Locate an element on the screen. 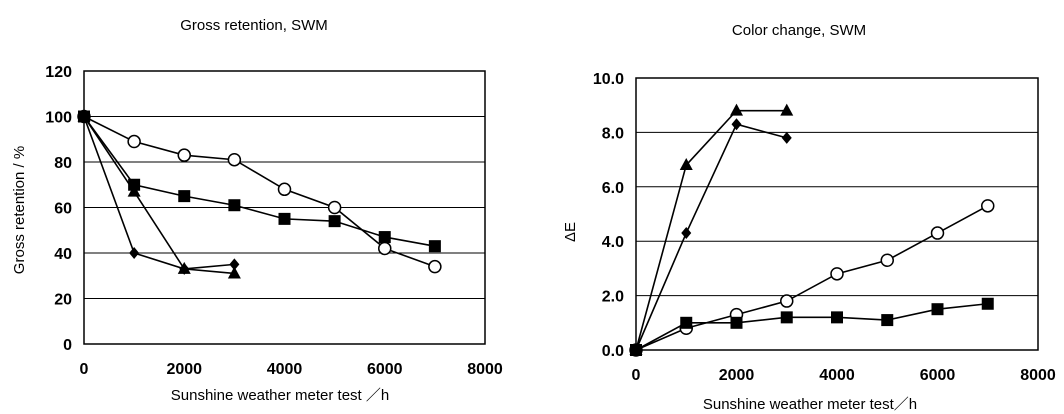 The width and height of the screenshot is (1064, 414). y-tick-label: 10.0 is located at coordinates (608, 79).